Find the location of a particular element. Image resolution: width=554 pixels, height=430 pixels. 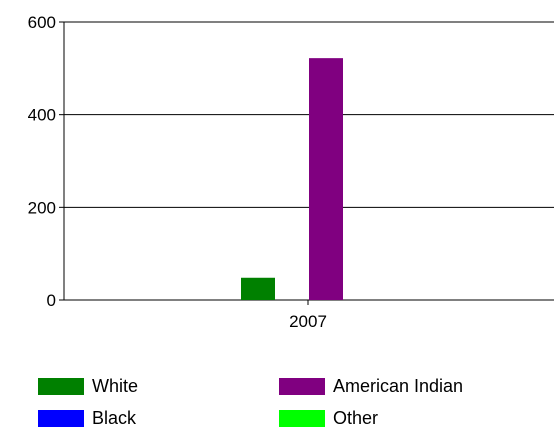

bar-white-2007 is located at coordinates (258, 288).